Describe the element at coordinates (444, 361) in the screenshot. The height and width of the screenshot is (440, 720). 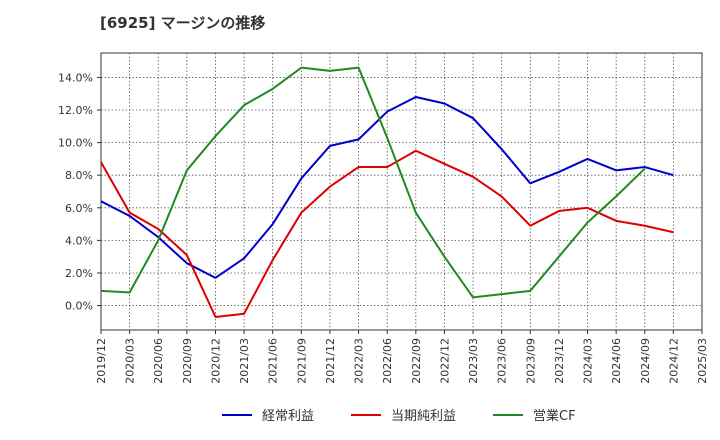
I see `x-tick-label: 2022/12` at that location.